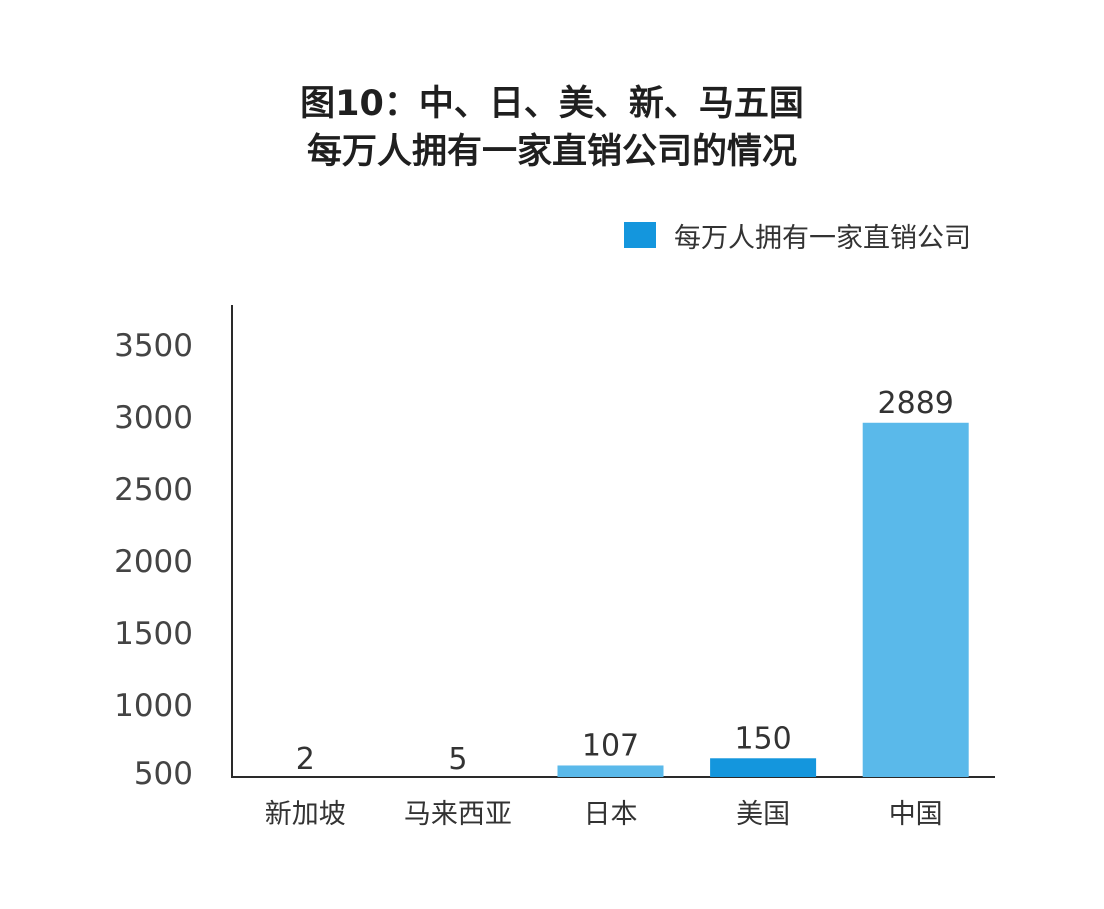 The height and width of the screenshot is (909, 1104). I want to click on value-label-4: 2889, so click(916, 403).